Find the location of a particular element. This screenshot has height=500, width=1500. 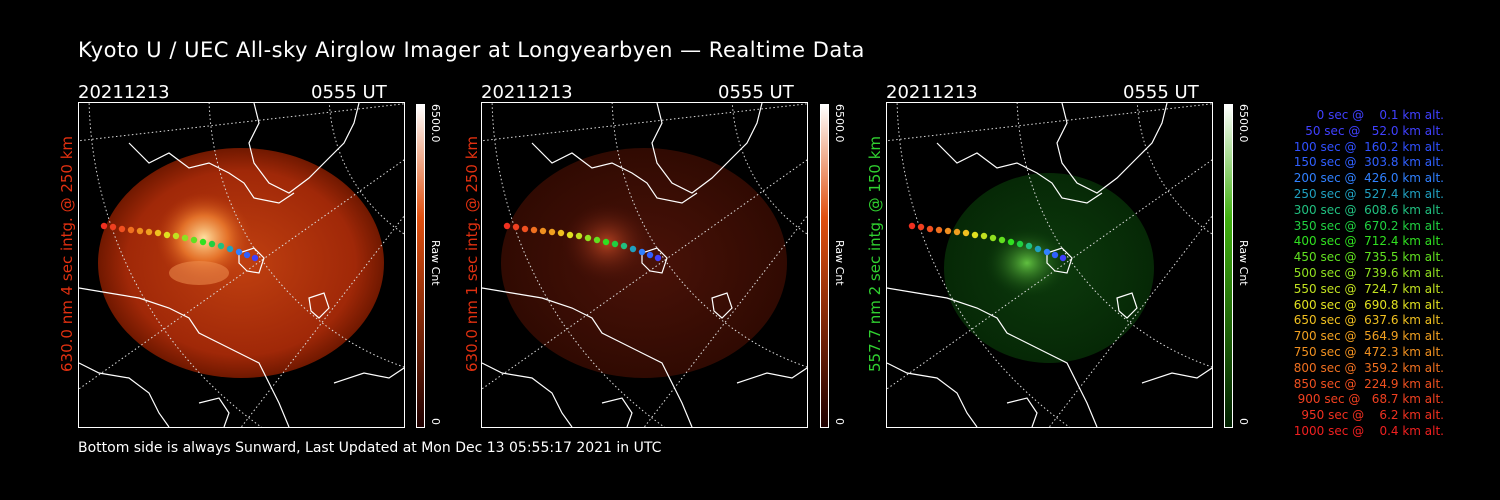

legend-row: 100 sec @ 160.2 km alt. is located at coordinates (1366, 146).